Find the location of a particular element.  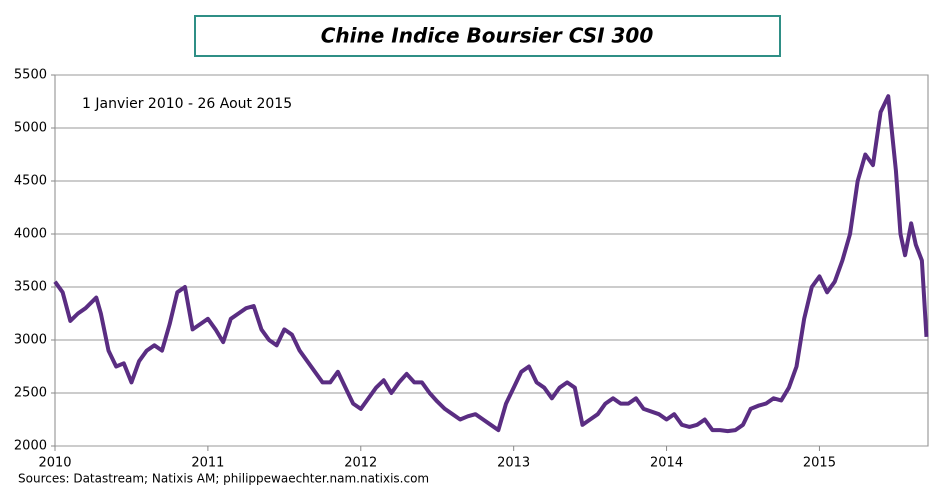

y-tick-label: 2500 is located at coordinates (30, 393).